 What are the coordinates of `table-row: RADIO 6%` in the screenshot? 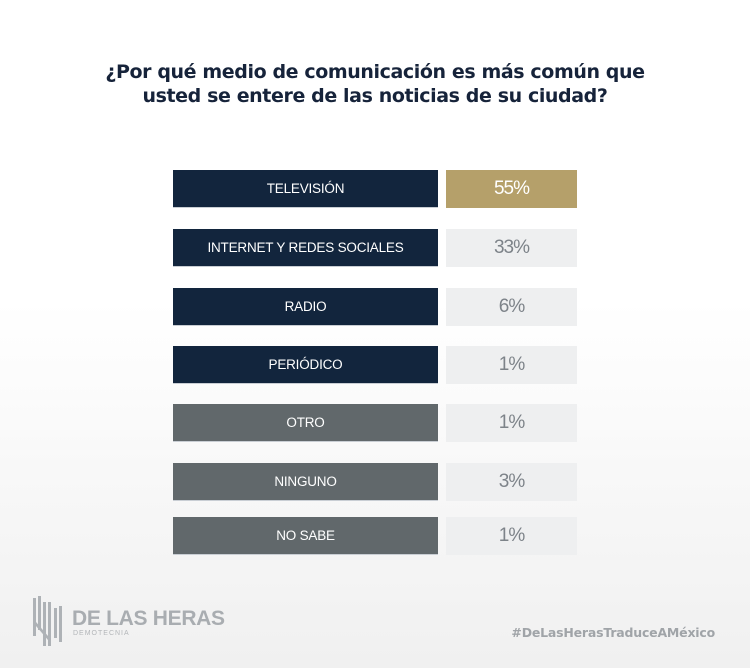 It's located at (375, 307).